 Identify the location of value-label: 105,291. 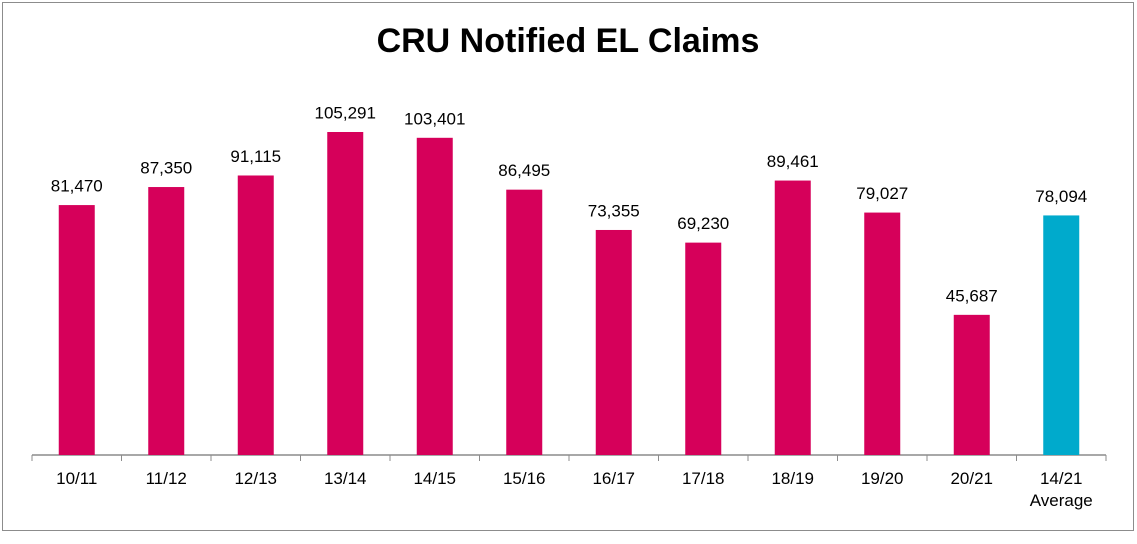
(345, 112).